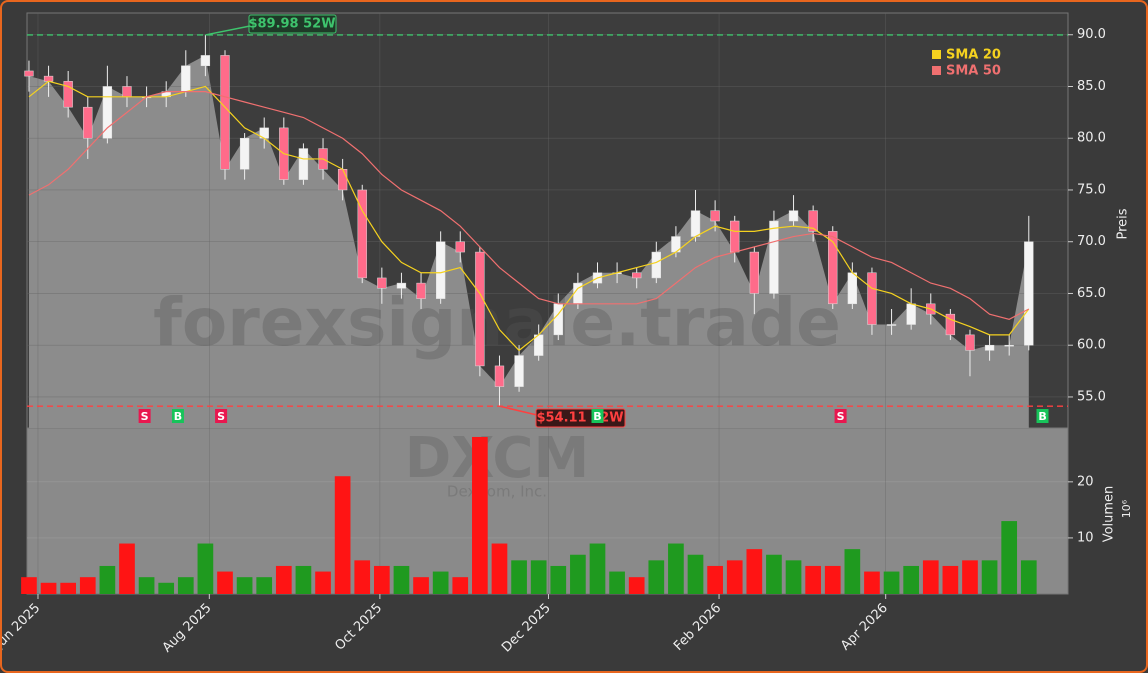 Image resolution: width=1148 pixels, height=673 pixels. Describe the element at coordinates (1123, 223) in the screenshot. I see `y-axis-label: Preis` at that location.